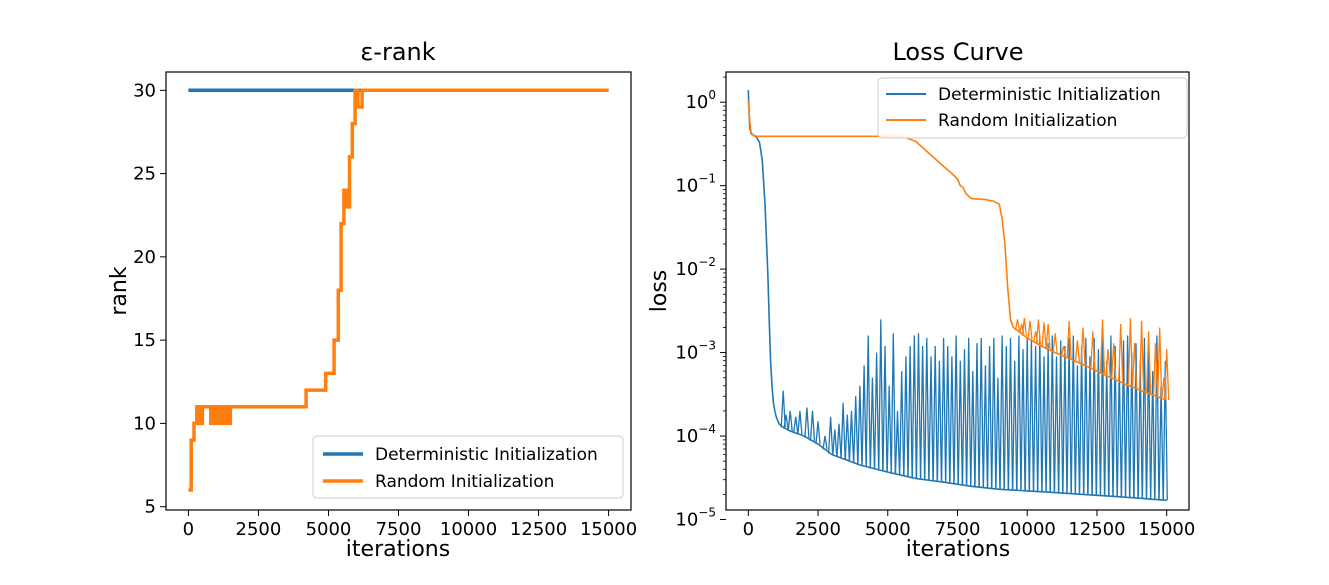 The image size is (1329, 585). What do you see at coordinates (149, 299) in the screenshot?
I see `rank-y-ticks: 5 10 15 20 25 30` at bounding box center [149, 299].